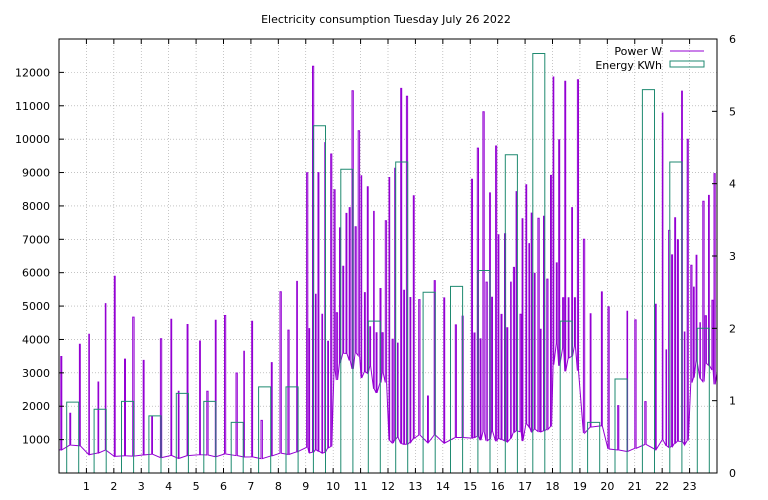 This screenshot has height=500, width=768. I want to click on legend-label-power: Power W, so click(638, 51).